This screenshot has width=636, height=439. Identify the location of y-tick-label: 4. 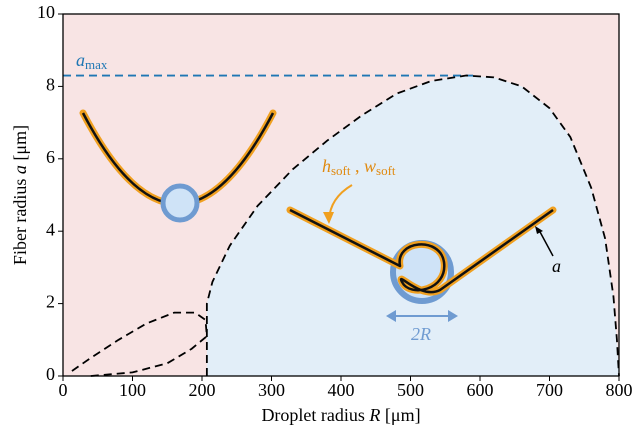
(50, 229).